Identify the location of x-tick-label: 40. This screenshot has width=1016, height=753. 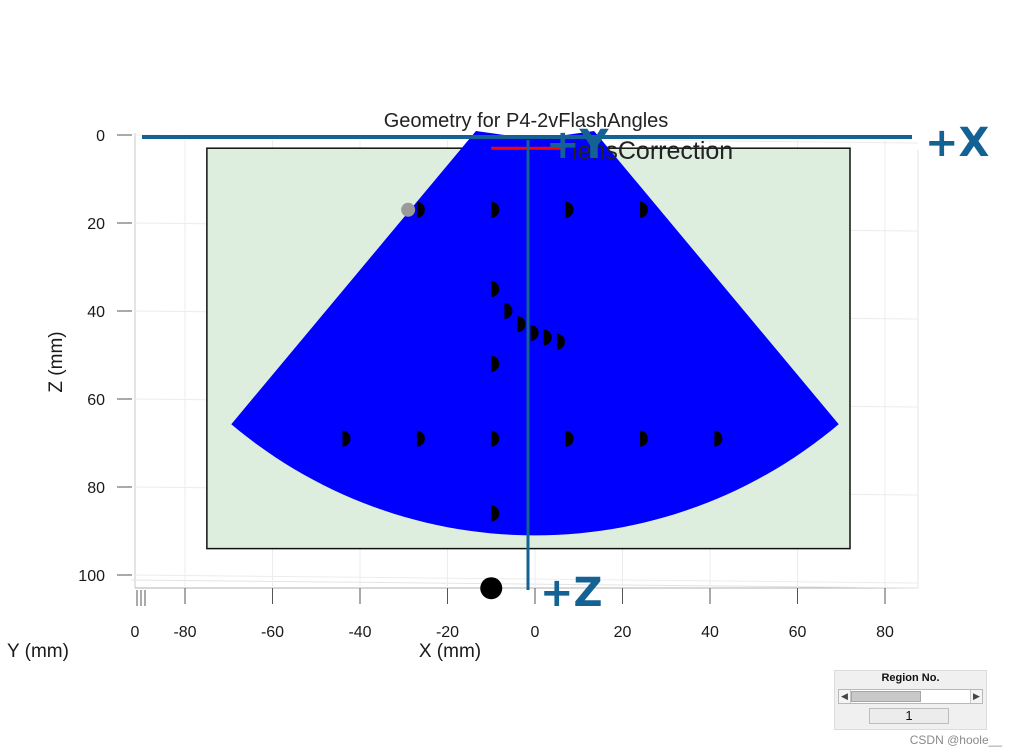
(710, 632).